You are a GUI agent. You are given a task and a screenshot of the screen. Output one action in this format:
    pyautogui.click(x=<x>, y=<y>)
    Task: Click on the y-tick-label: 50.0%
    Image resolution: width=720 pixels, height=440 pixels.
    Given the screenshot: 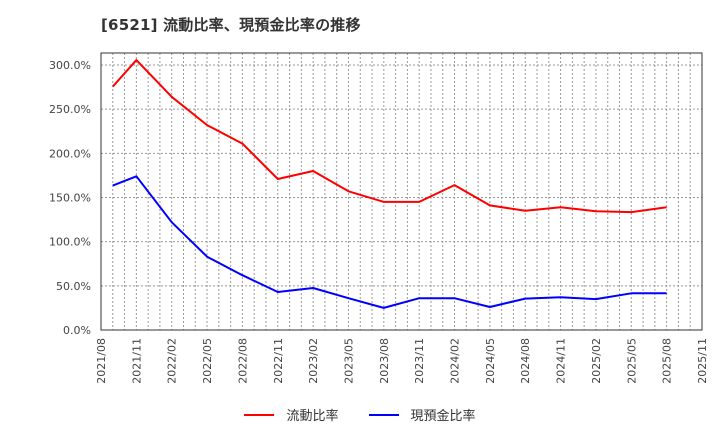 What is the action you would take?
    pyautogui.click(x=73, y=286)
    